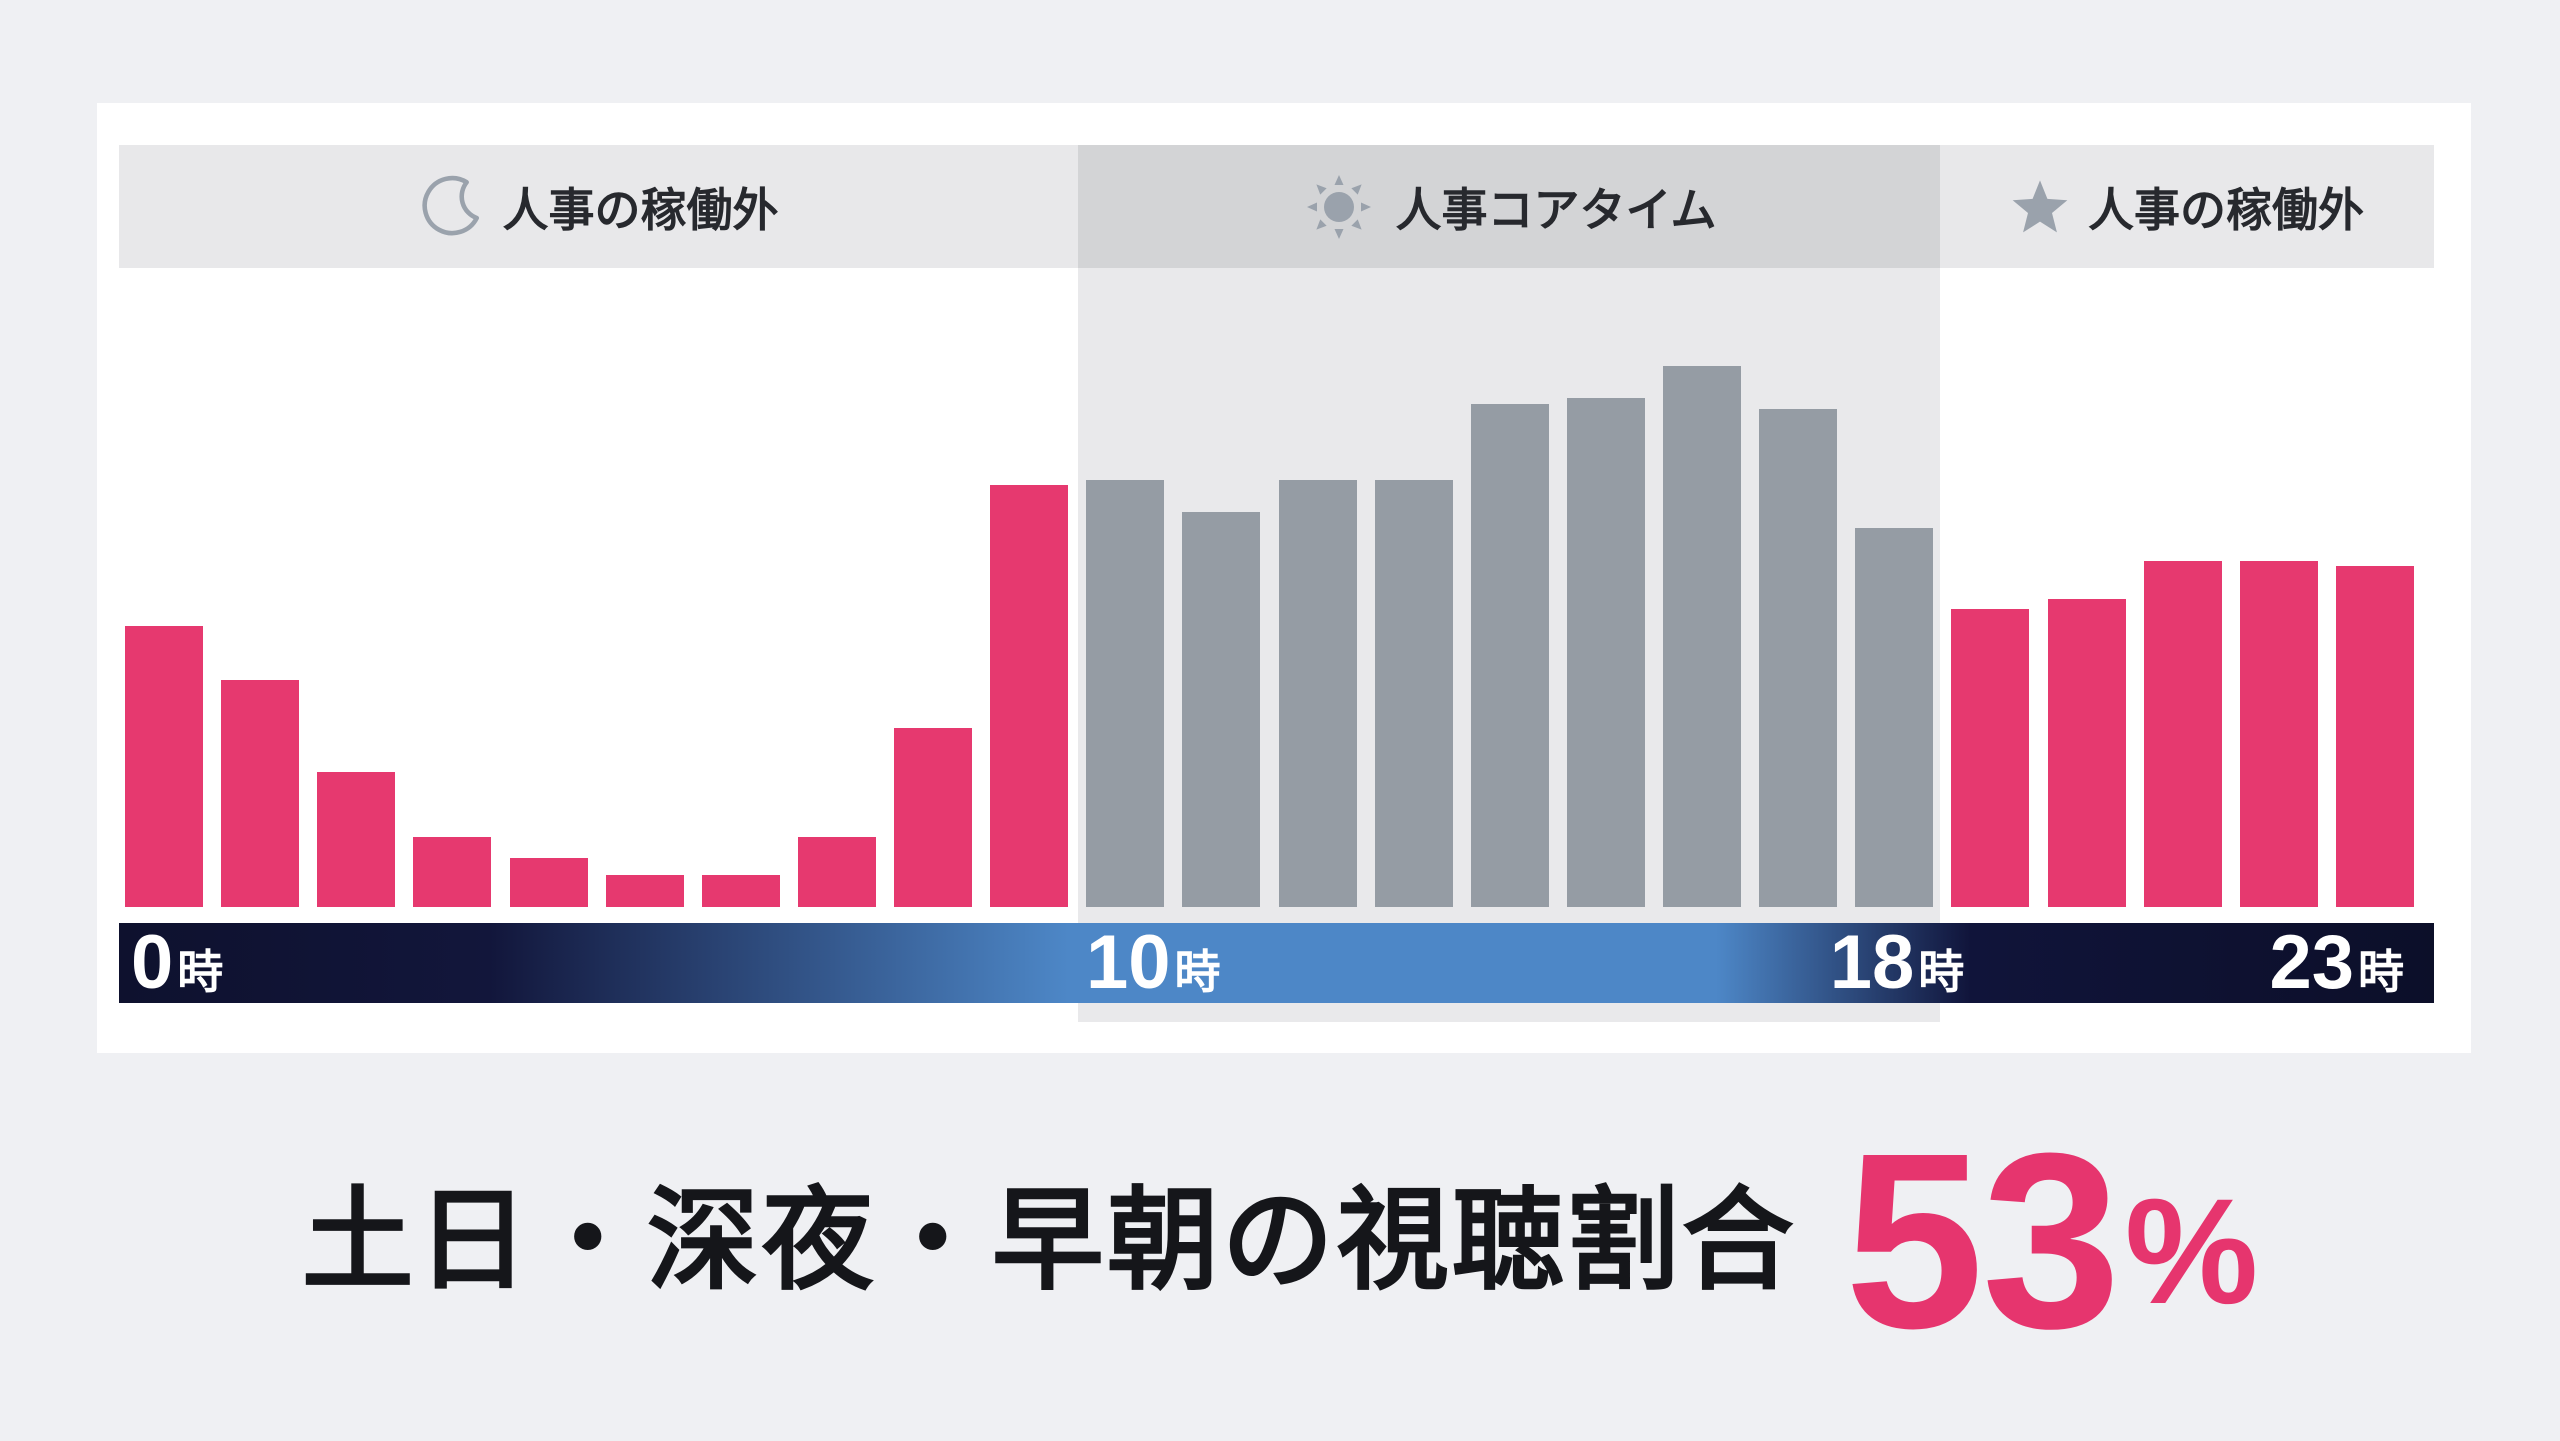  I want to click on headline-percentage: 53, so click(1982, 1240).